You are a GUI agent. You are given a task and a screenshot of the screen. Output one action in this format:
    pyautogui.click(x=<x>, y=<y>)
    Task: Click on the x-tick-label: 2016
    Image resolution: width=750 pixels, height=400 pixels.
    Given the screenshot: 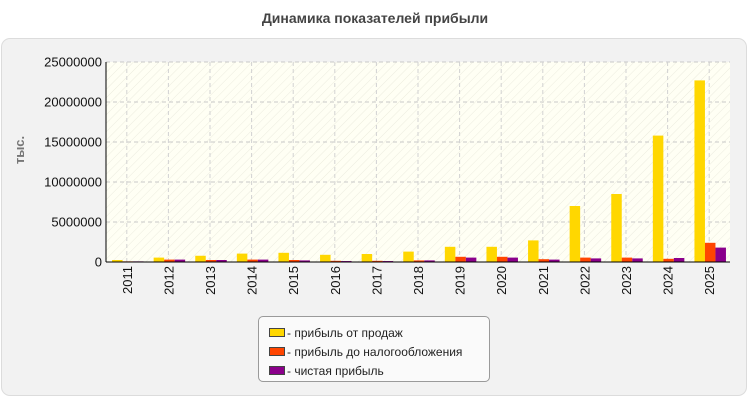 What is the action you would take?
    pyautogui.click(x=335, y=280)
    